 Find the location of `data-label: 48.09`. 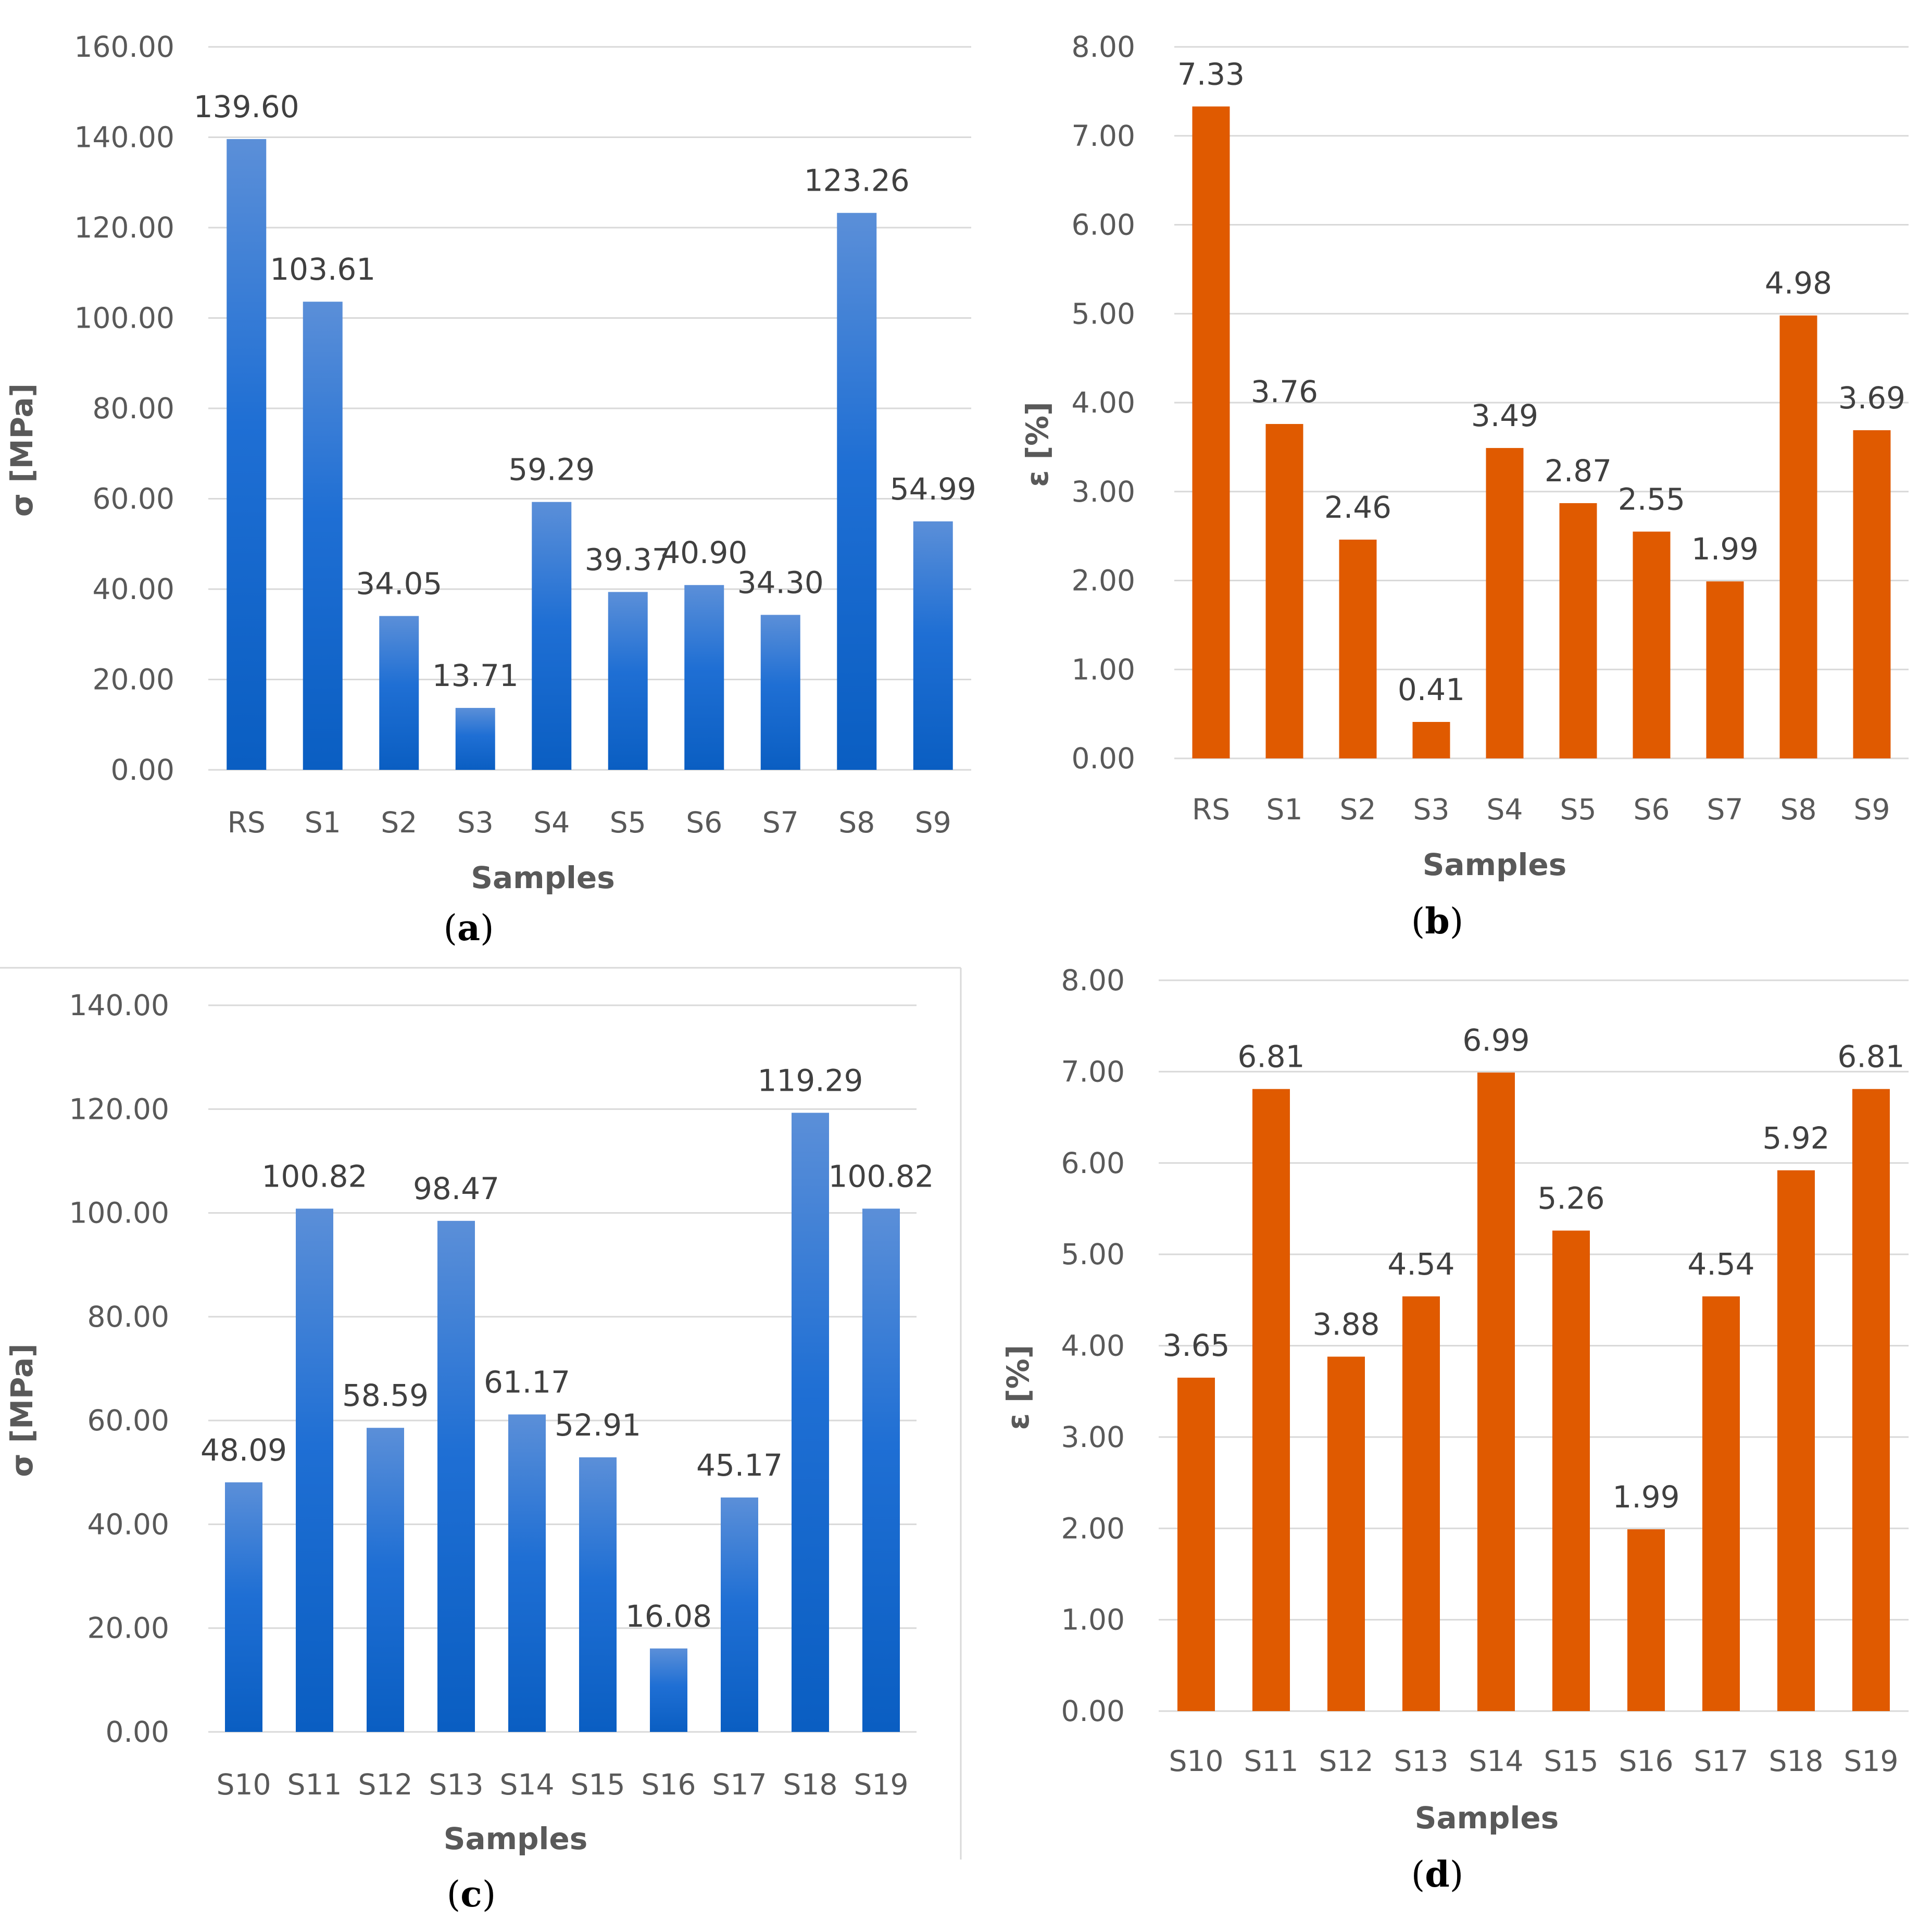

data-label: 48.09 is located at coordinates (243, 1450).